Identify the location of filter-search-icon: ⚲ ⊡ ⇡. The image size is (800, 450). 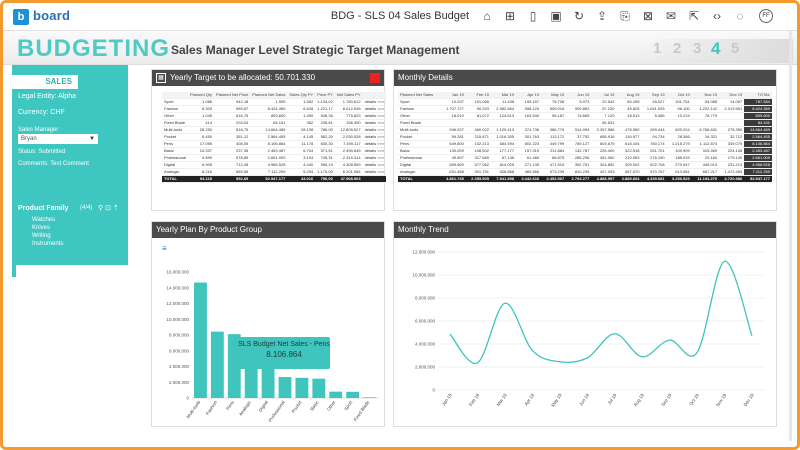
(108, 208).